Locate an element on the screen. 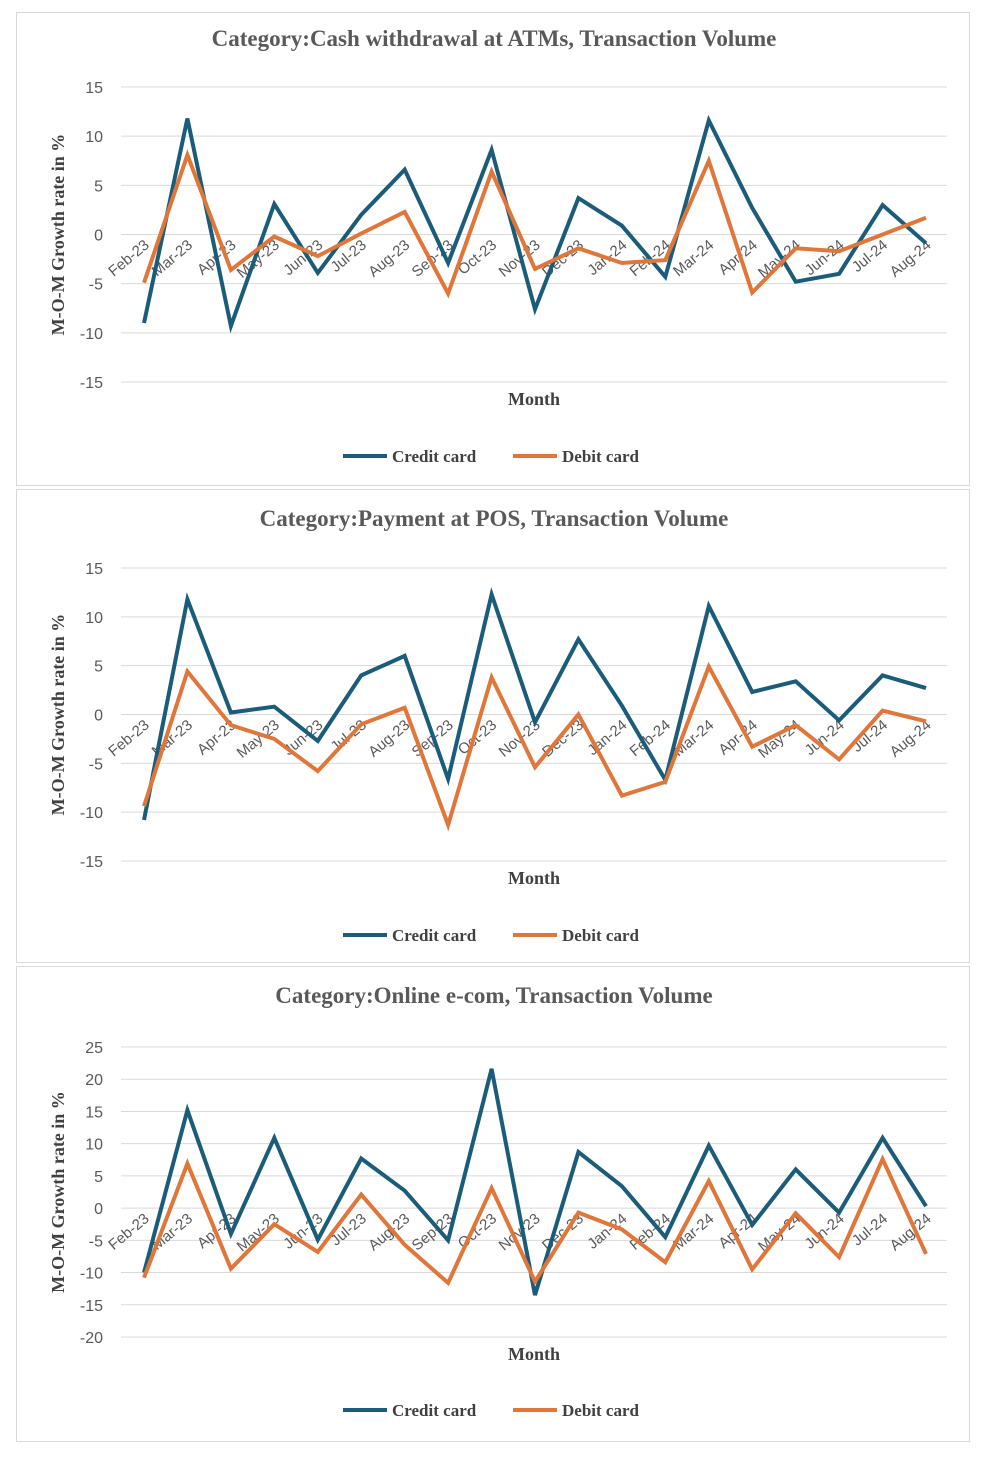  x-tick-label: Feb-23 is located at coordinates (128, 1232).